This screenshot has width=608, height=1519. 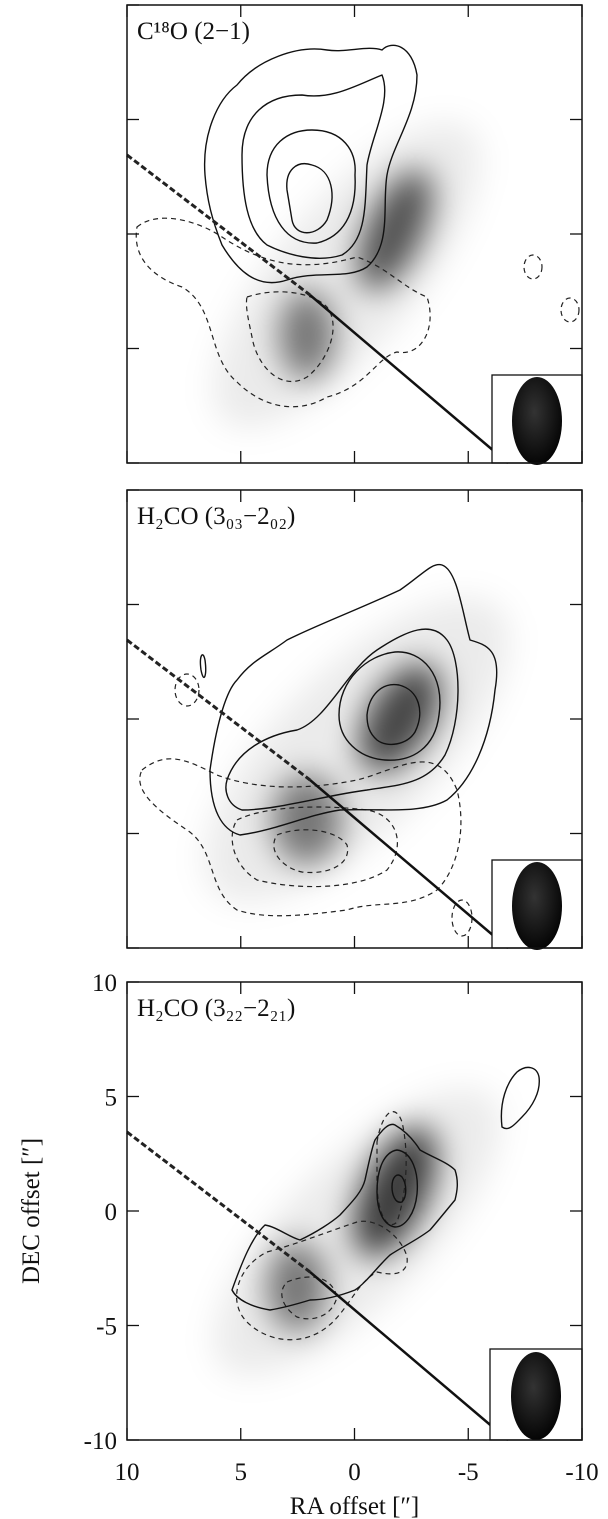 I want to click on x-tick-label: 5, so click(x=241, y=1472).